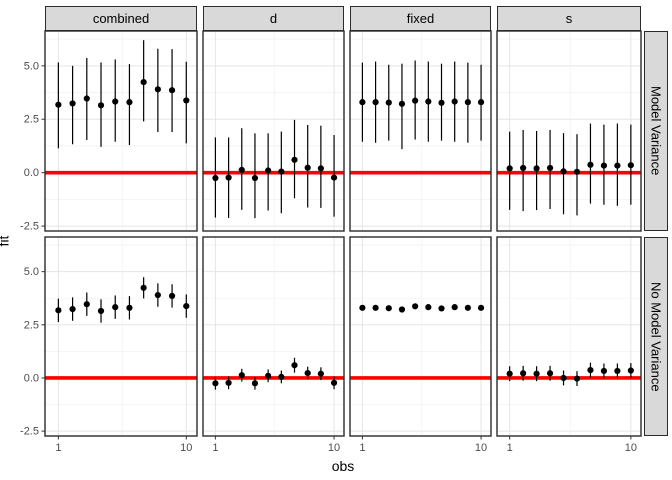  Describe the element at coordinates (6, 241) in the screenshot. I see `y-axis-title: fit` at that location.